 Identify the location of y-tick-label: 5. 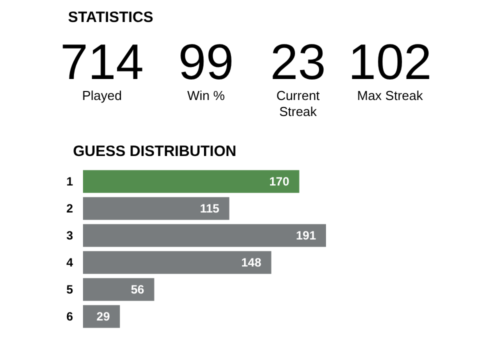
(70, 289).